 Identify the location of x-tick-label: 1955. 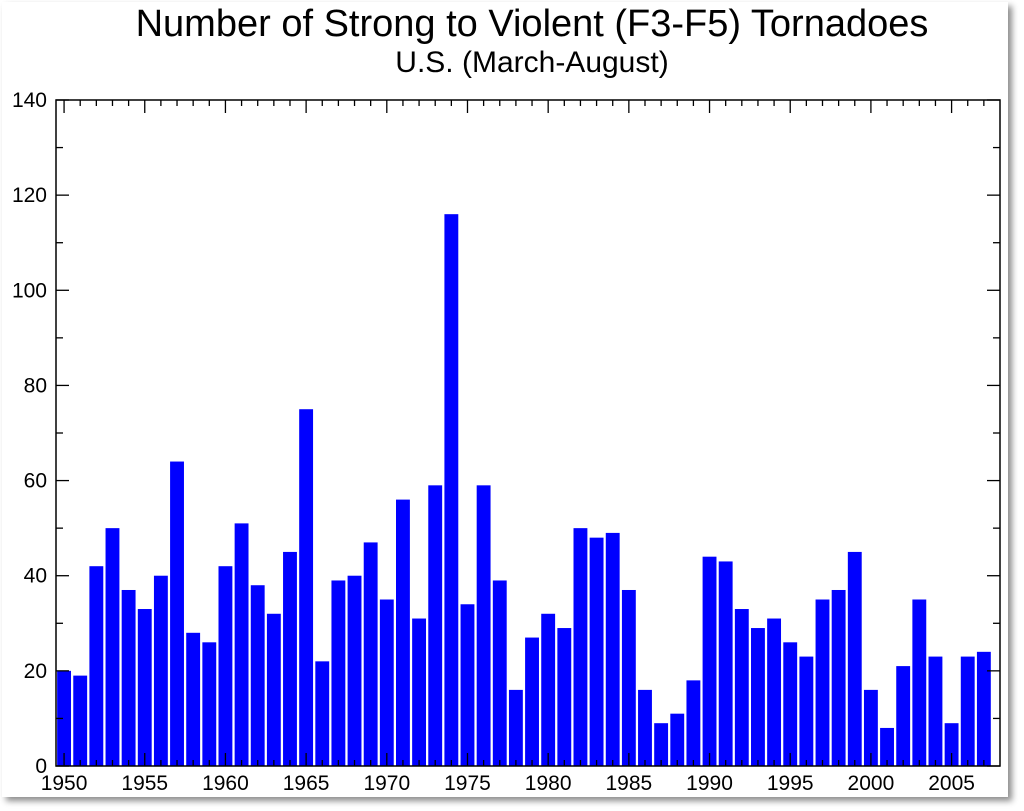
(144, 783).